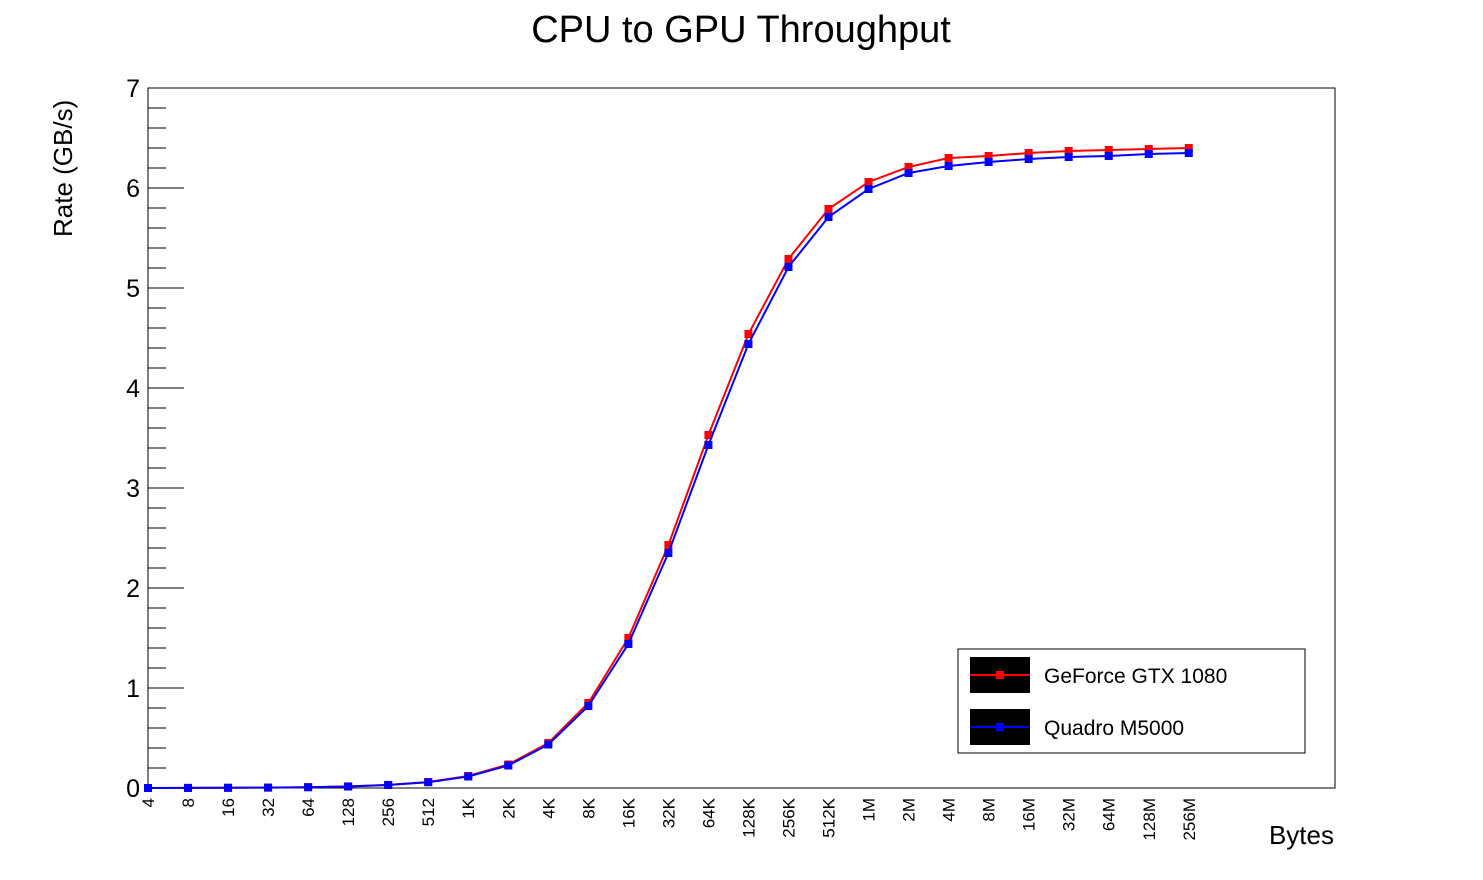 The height and width of the screenshot is (880, 1483). I want to click on legend-label: Quadro M5000, so click(1114, 728).